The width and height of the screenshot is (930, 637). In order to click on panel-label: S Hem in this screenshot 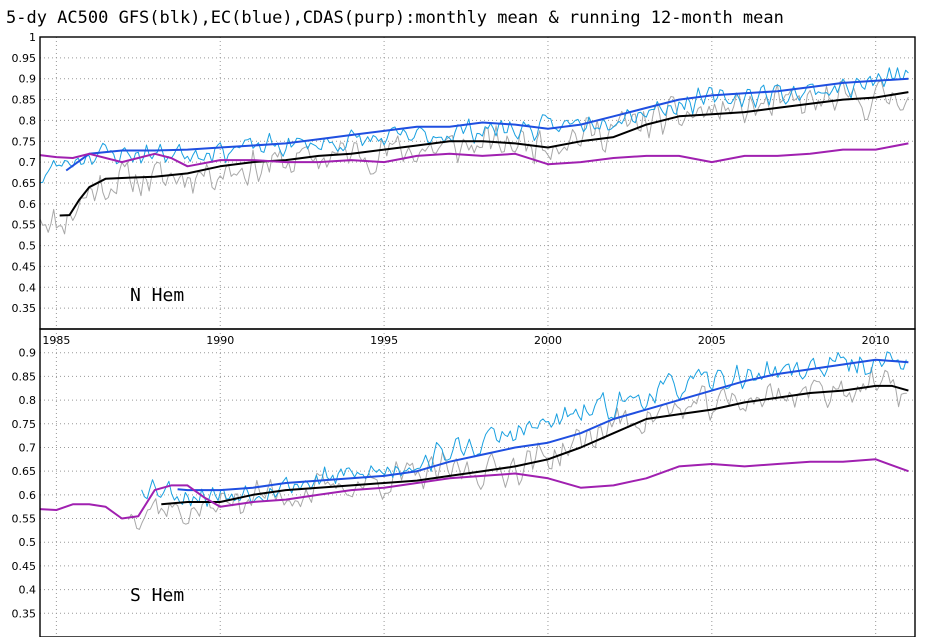, I will do `click(157, 595)`.